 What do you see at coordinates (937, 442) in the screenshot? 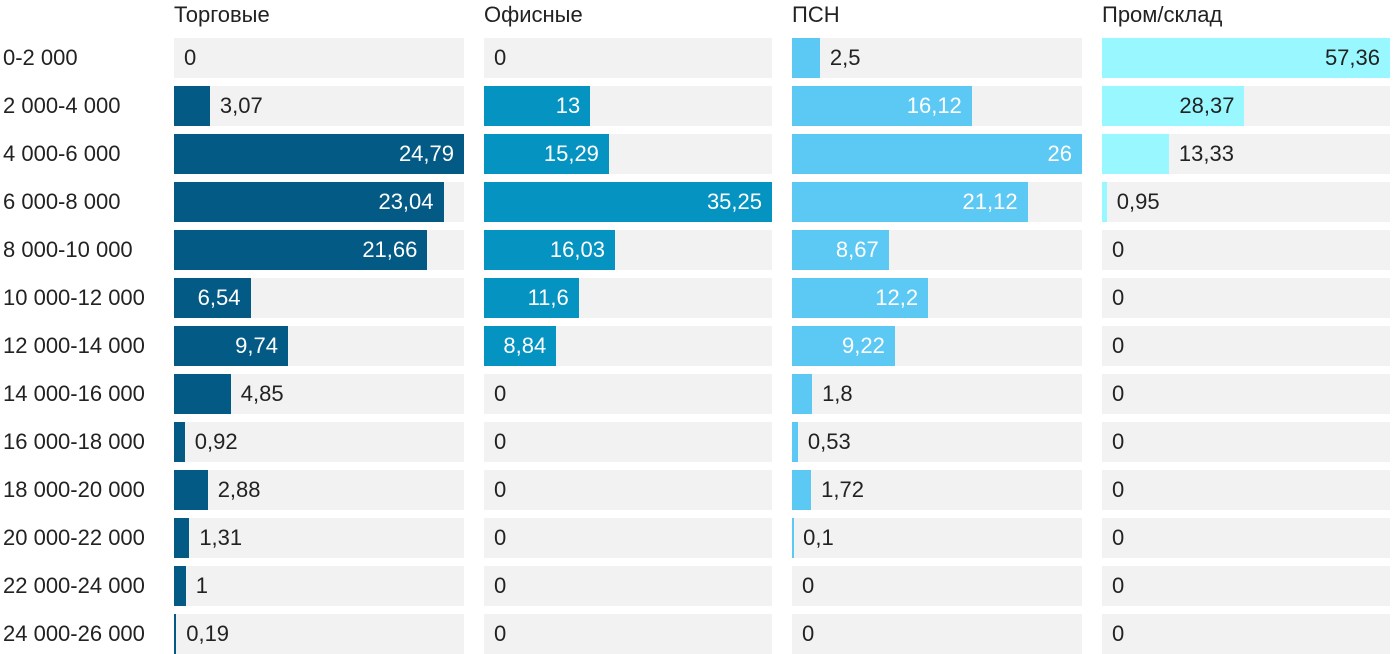
I see `bar-track: 0,53` at bounding box center [937, 442].